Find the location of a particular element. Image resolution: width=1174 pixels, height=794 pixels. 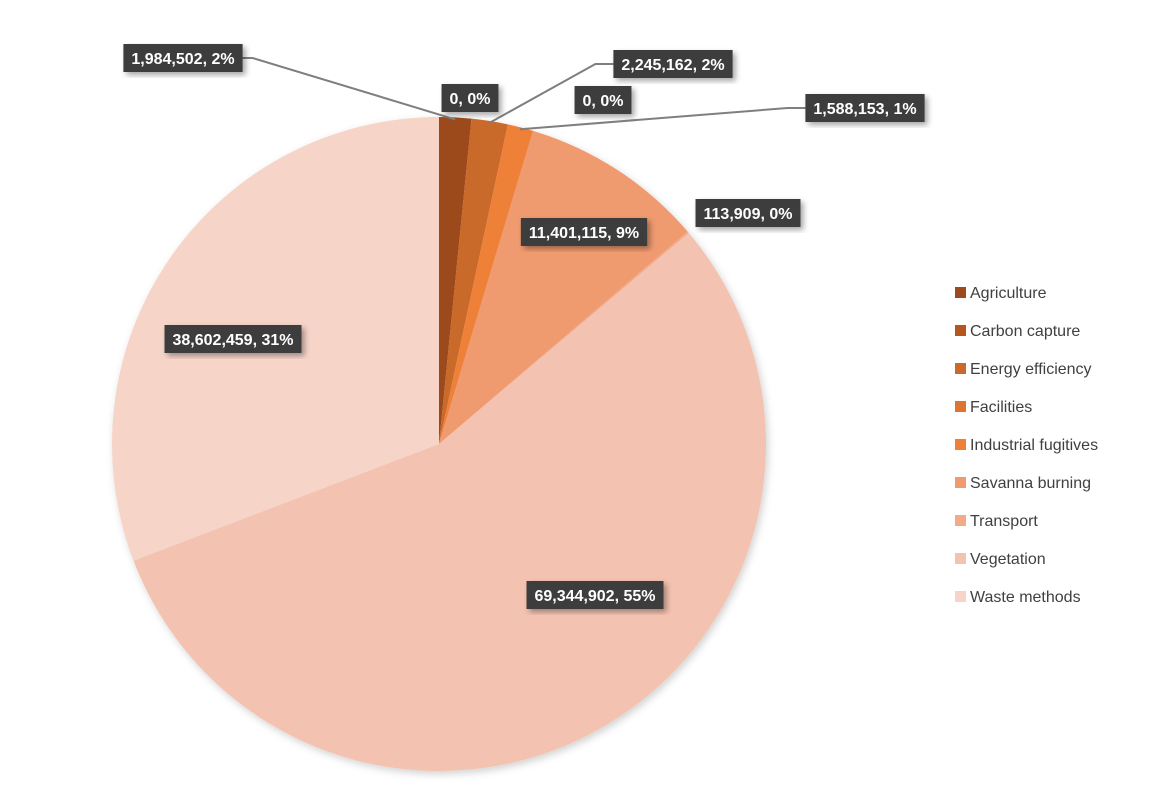

data-label-industrial-fugitives: 1,588,153, 1% is located at coordinates (864, 109).